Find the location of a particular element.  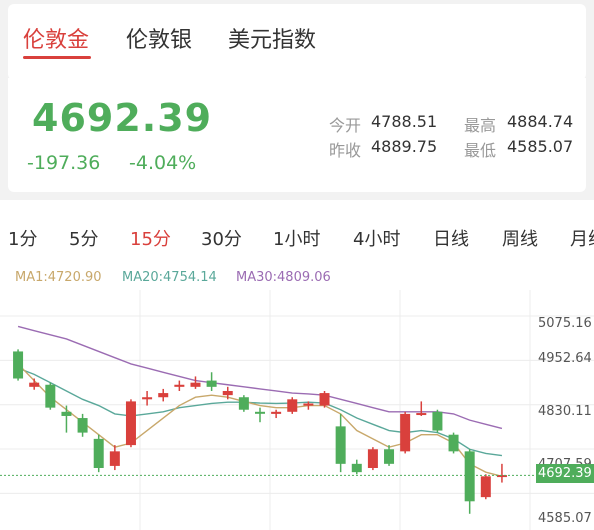

y-tick-label: 4830.11 is located at coordinates (565, 411).